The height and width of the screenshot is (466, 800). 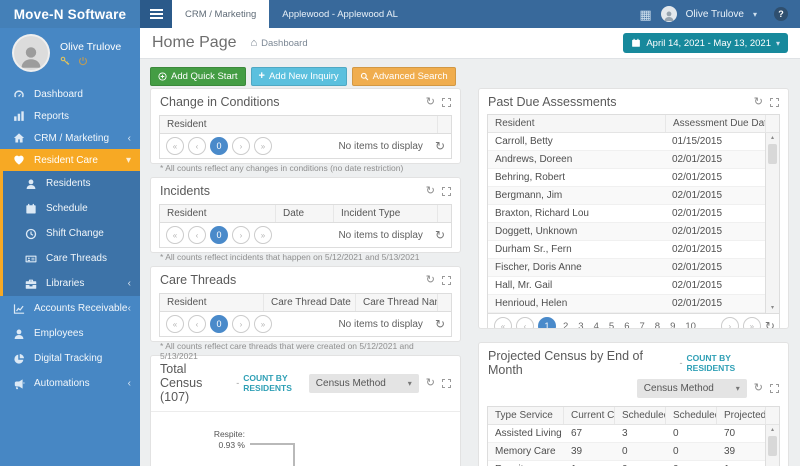 What do you see at coordinates (65, 61) in the screenshot?
I see `key-icon` at bounding box center [65, 61].